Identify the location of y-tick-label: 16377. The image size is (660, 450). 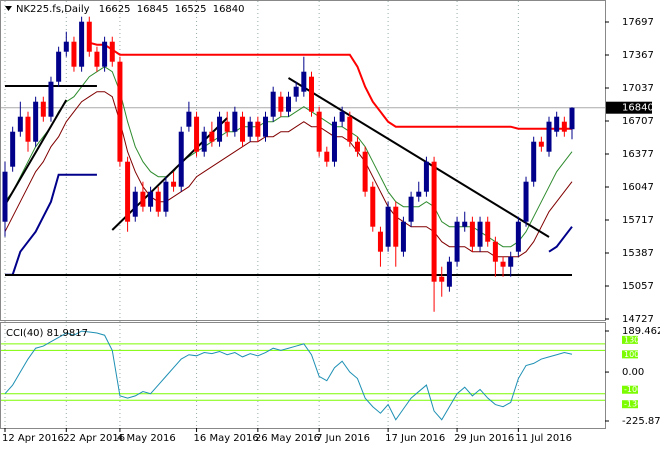
(638, 154).